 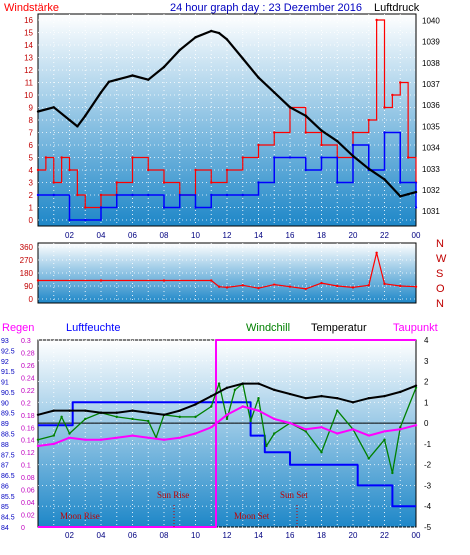 I want to click on x-tick-label: 10, so click(x=195, y=535).